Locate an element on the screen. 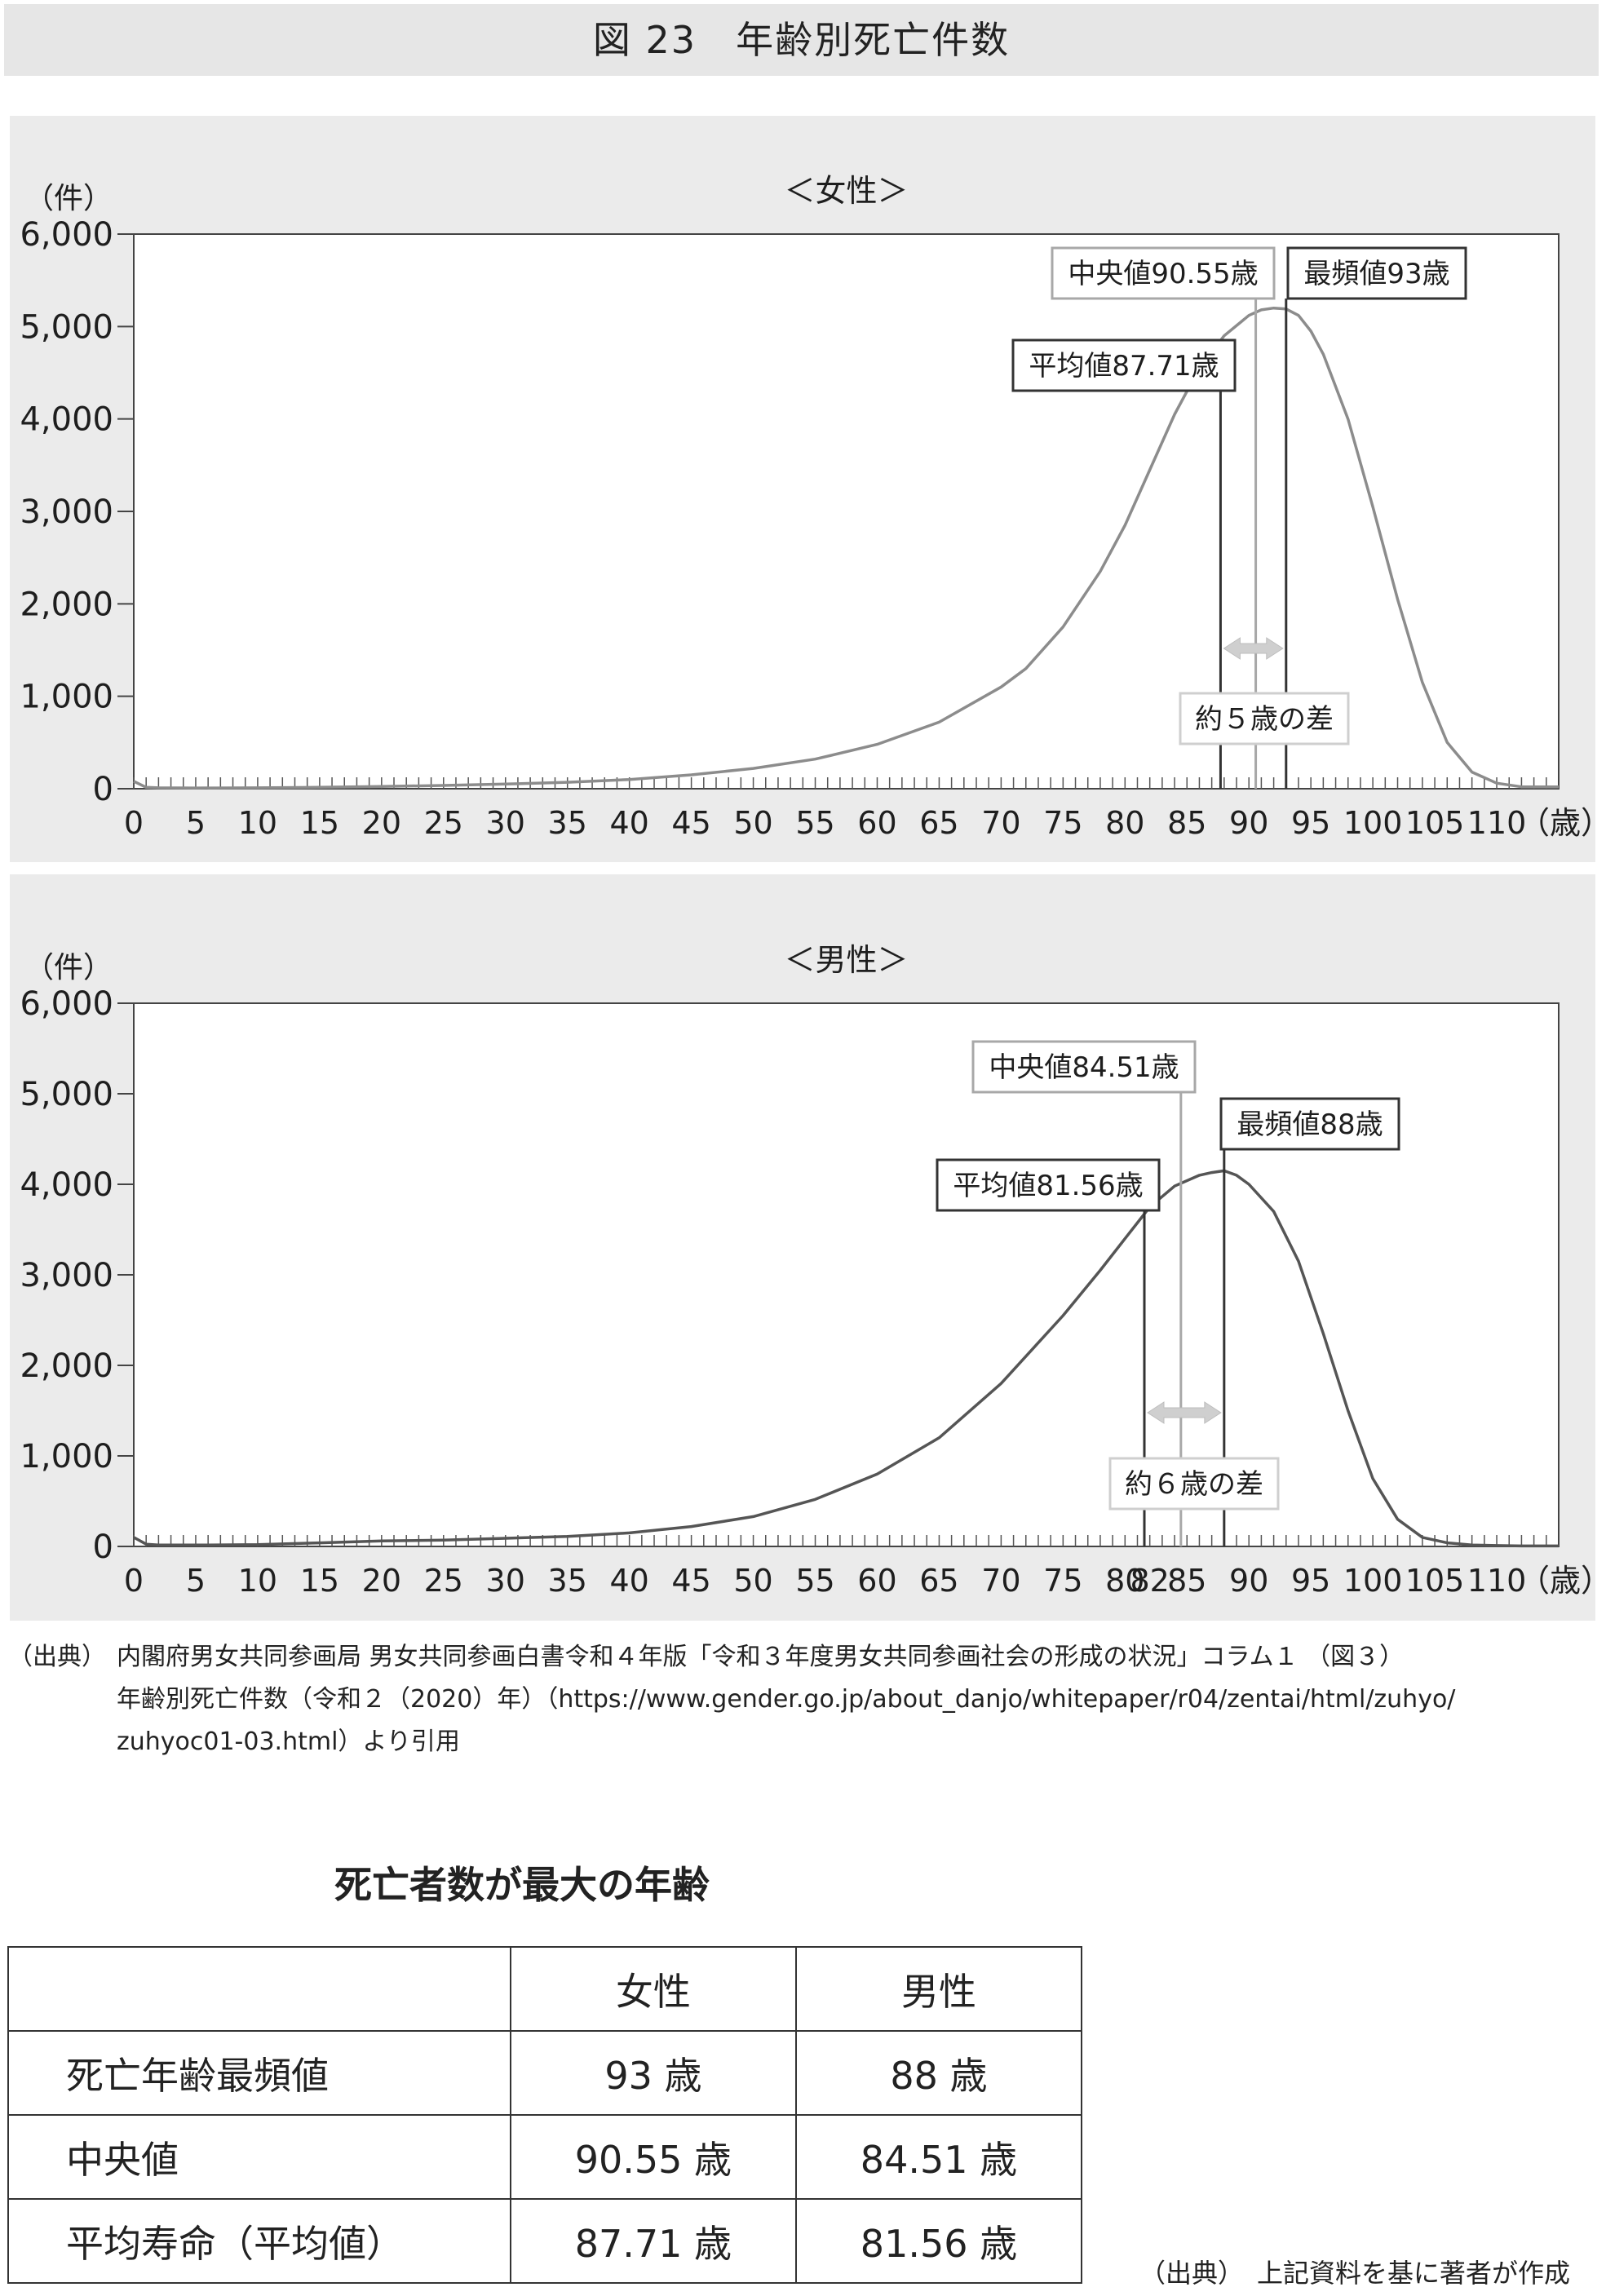  table-cell: 87.71 歳 is located at coordinates (653, 2241).